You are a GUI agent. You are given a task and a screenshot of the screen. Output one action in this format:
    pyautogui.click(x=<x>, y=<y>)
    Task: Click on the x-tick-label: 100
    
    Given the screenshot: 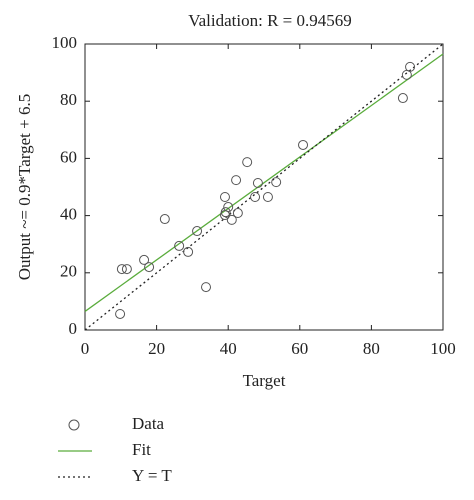 What is the action you would take?
    pyautogui.click(x=443, y=348)
    